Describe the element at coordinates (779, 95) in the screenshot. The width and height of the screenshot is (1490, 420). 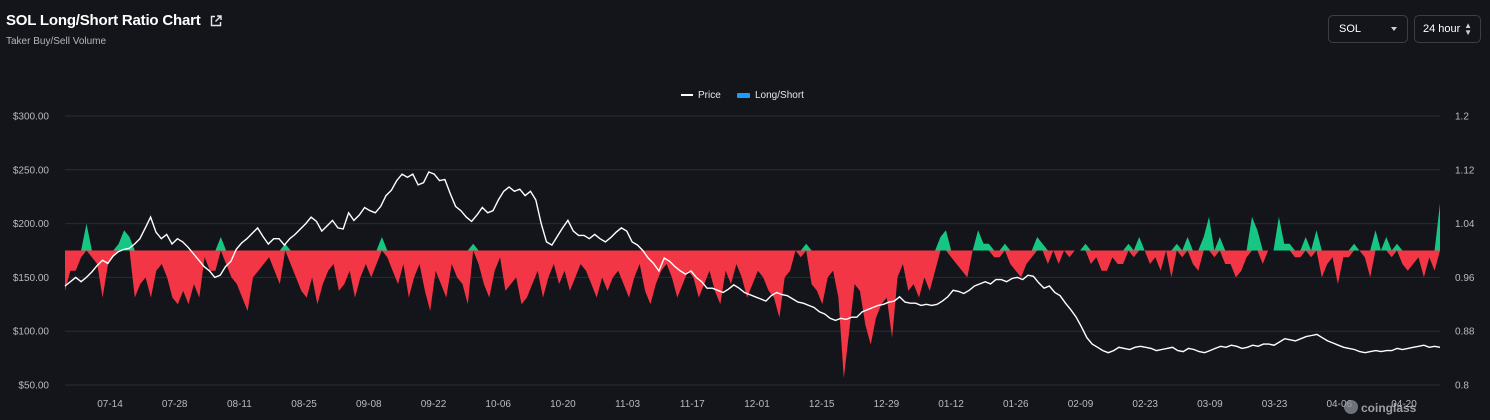
I see `legend-long-short: Long/Short` at that location.